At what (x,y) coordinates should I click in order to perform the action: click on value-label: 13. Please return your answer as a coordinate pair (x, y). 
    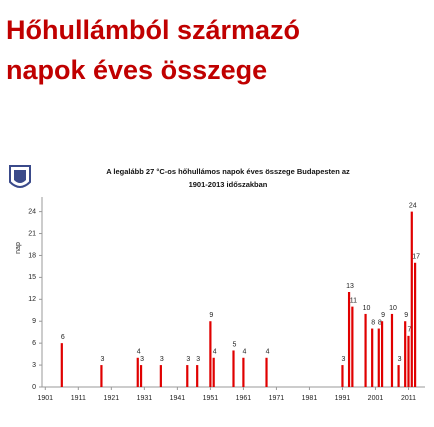
    Looking at the image, I should click on (350, 286).